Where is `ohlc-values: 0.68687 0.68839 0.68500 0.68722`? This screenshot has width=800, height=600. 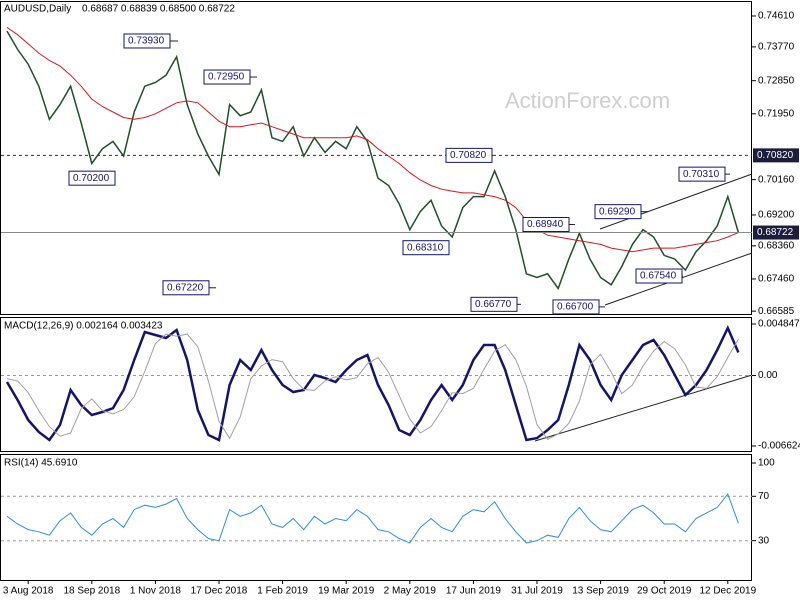 ohlc-values: 0.68687 0.68839 0.68500 0.68722 is located at coordinates (158, 9).